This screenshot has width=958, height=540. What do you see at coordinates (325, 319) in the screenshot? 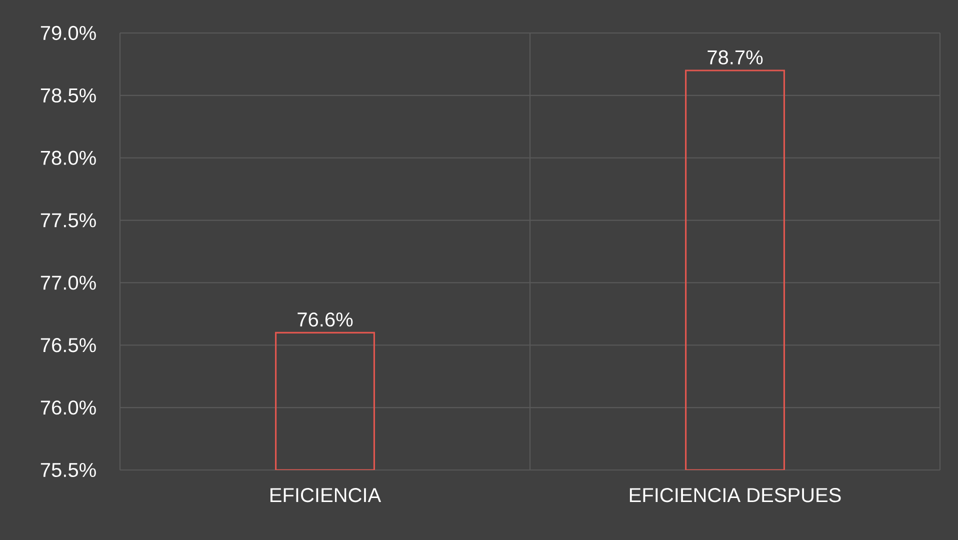
I see `data-label: 76.6%` at bounding box center [325, 319].